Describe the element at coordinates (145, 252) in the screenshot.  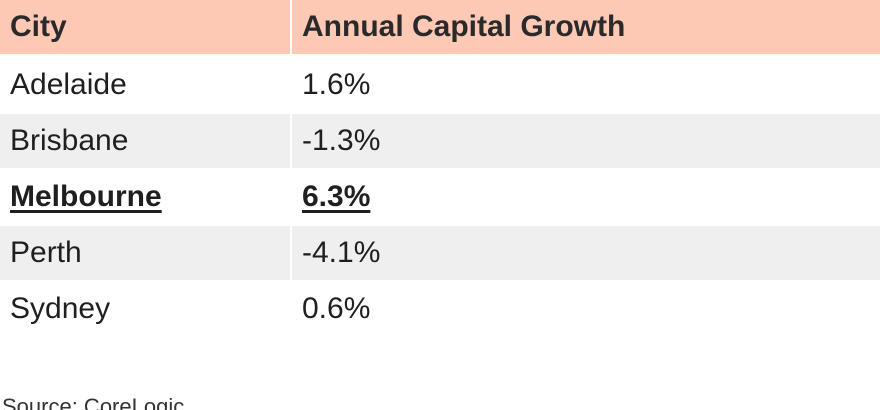
I see `cell-city: Perth` at that location.